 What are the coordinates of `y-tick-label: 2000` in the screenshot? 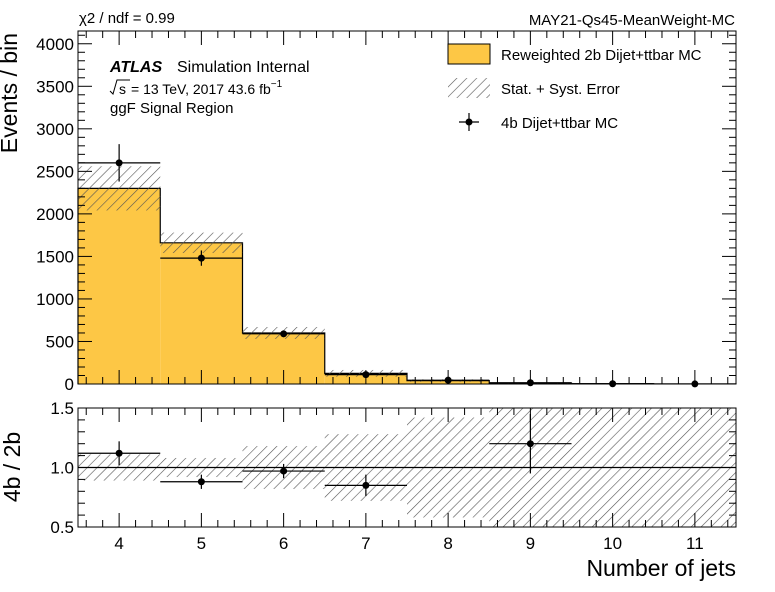 It's located at (55, 214).